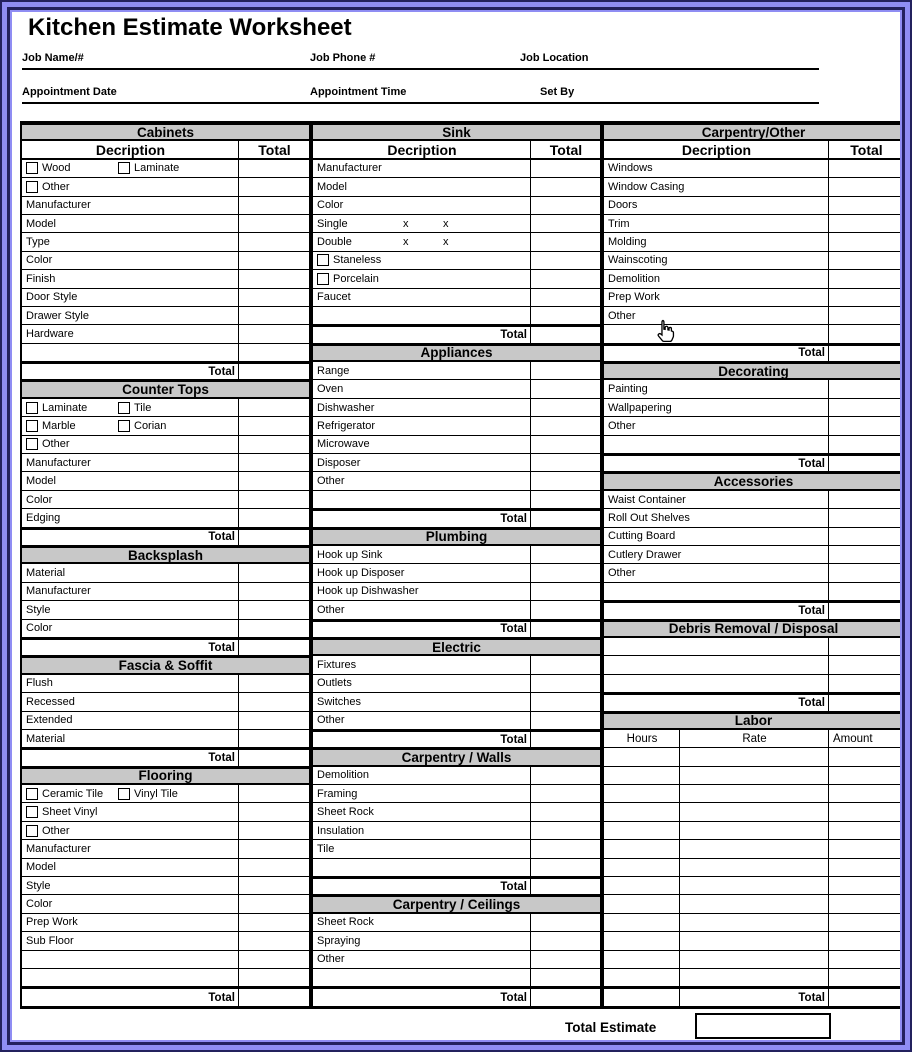 This screenshot has width=912, height=1052. What do you see at coordinates (699, 94) in the screenshot?
I see `set-by-field` at bounding box center [699, 94].